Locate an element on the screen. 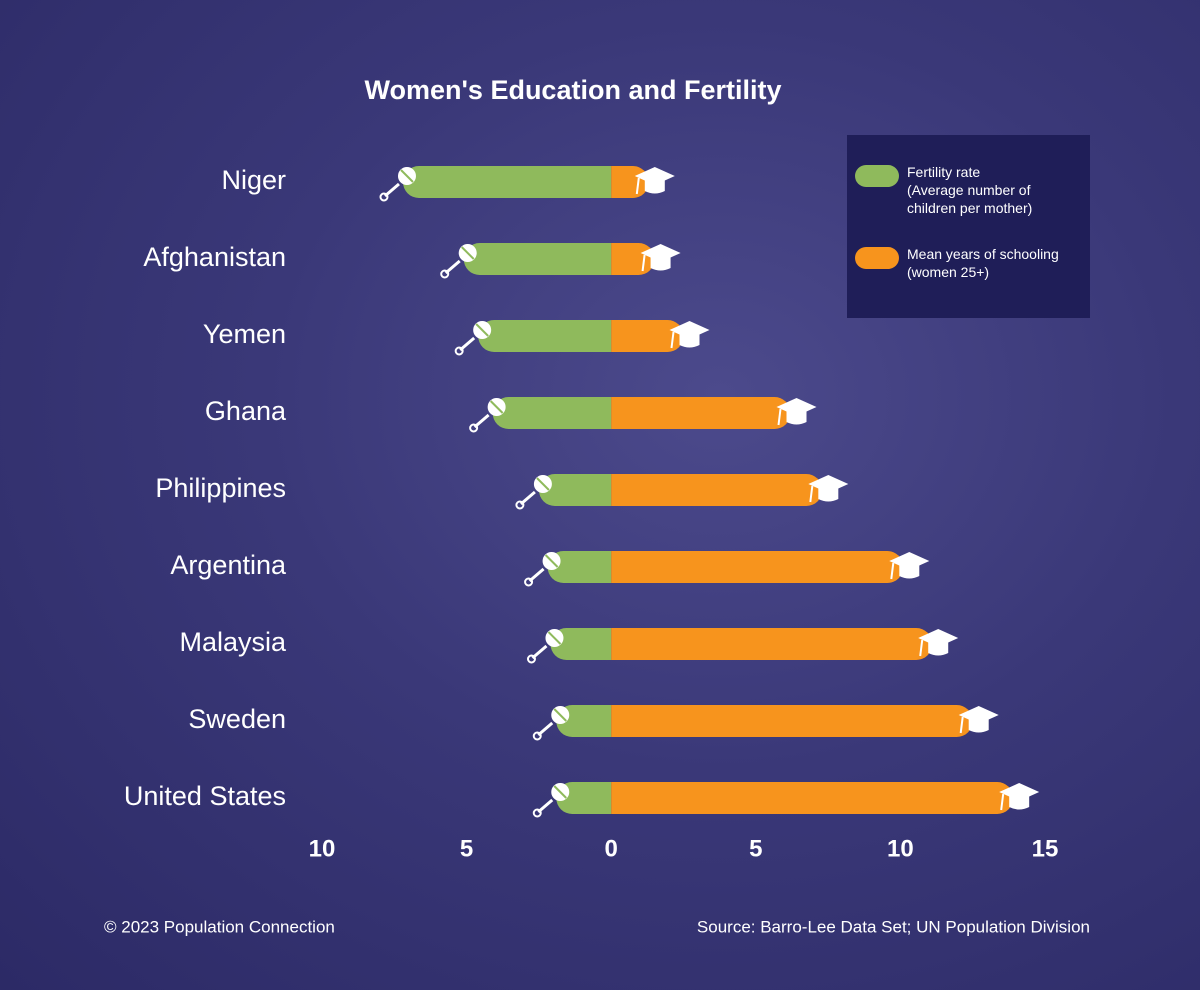 The image size is (1200, 990). category-label: Sweden is located at coordinates (237, 719).